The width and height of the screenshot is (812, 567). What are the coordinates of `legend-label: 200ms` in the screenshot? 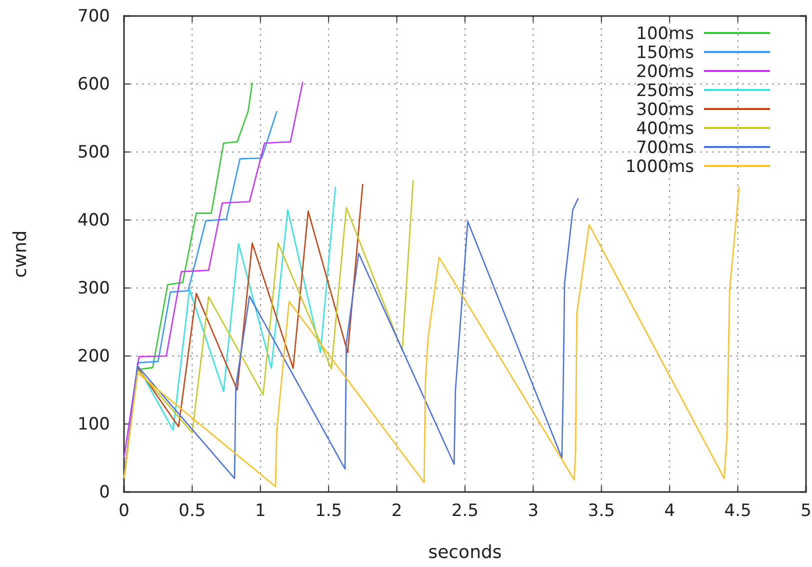 It's located at (665, 72).